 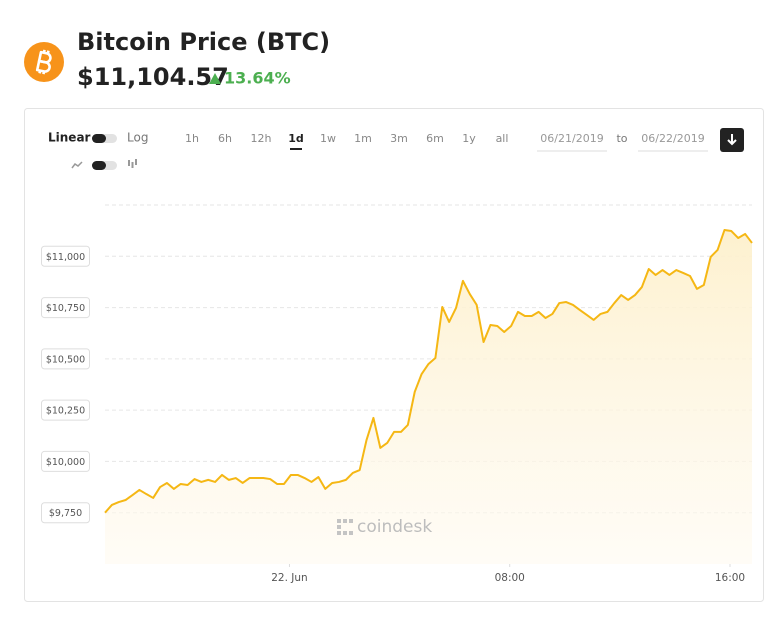 What do you see at coordinates (502, 138) in the screenshot?
I see `range-button: all` at bounding box center [502, 138].